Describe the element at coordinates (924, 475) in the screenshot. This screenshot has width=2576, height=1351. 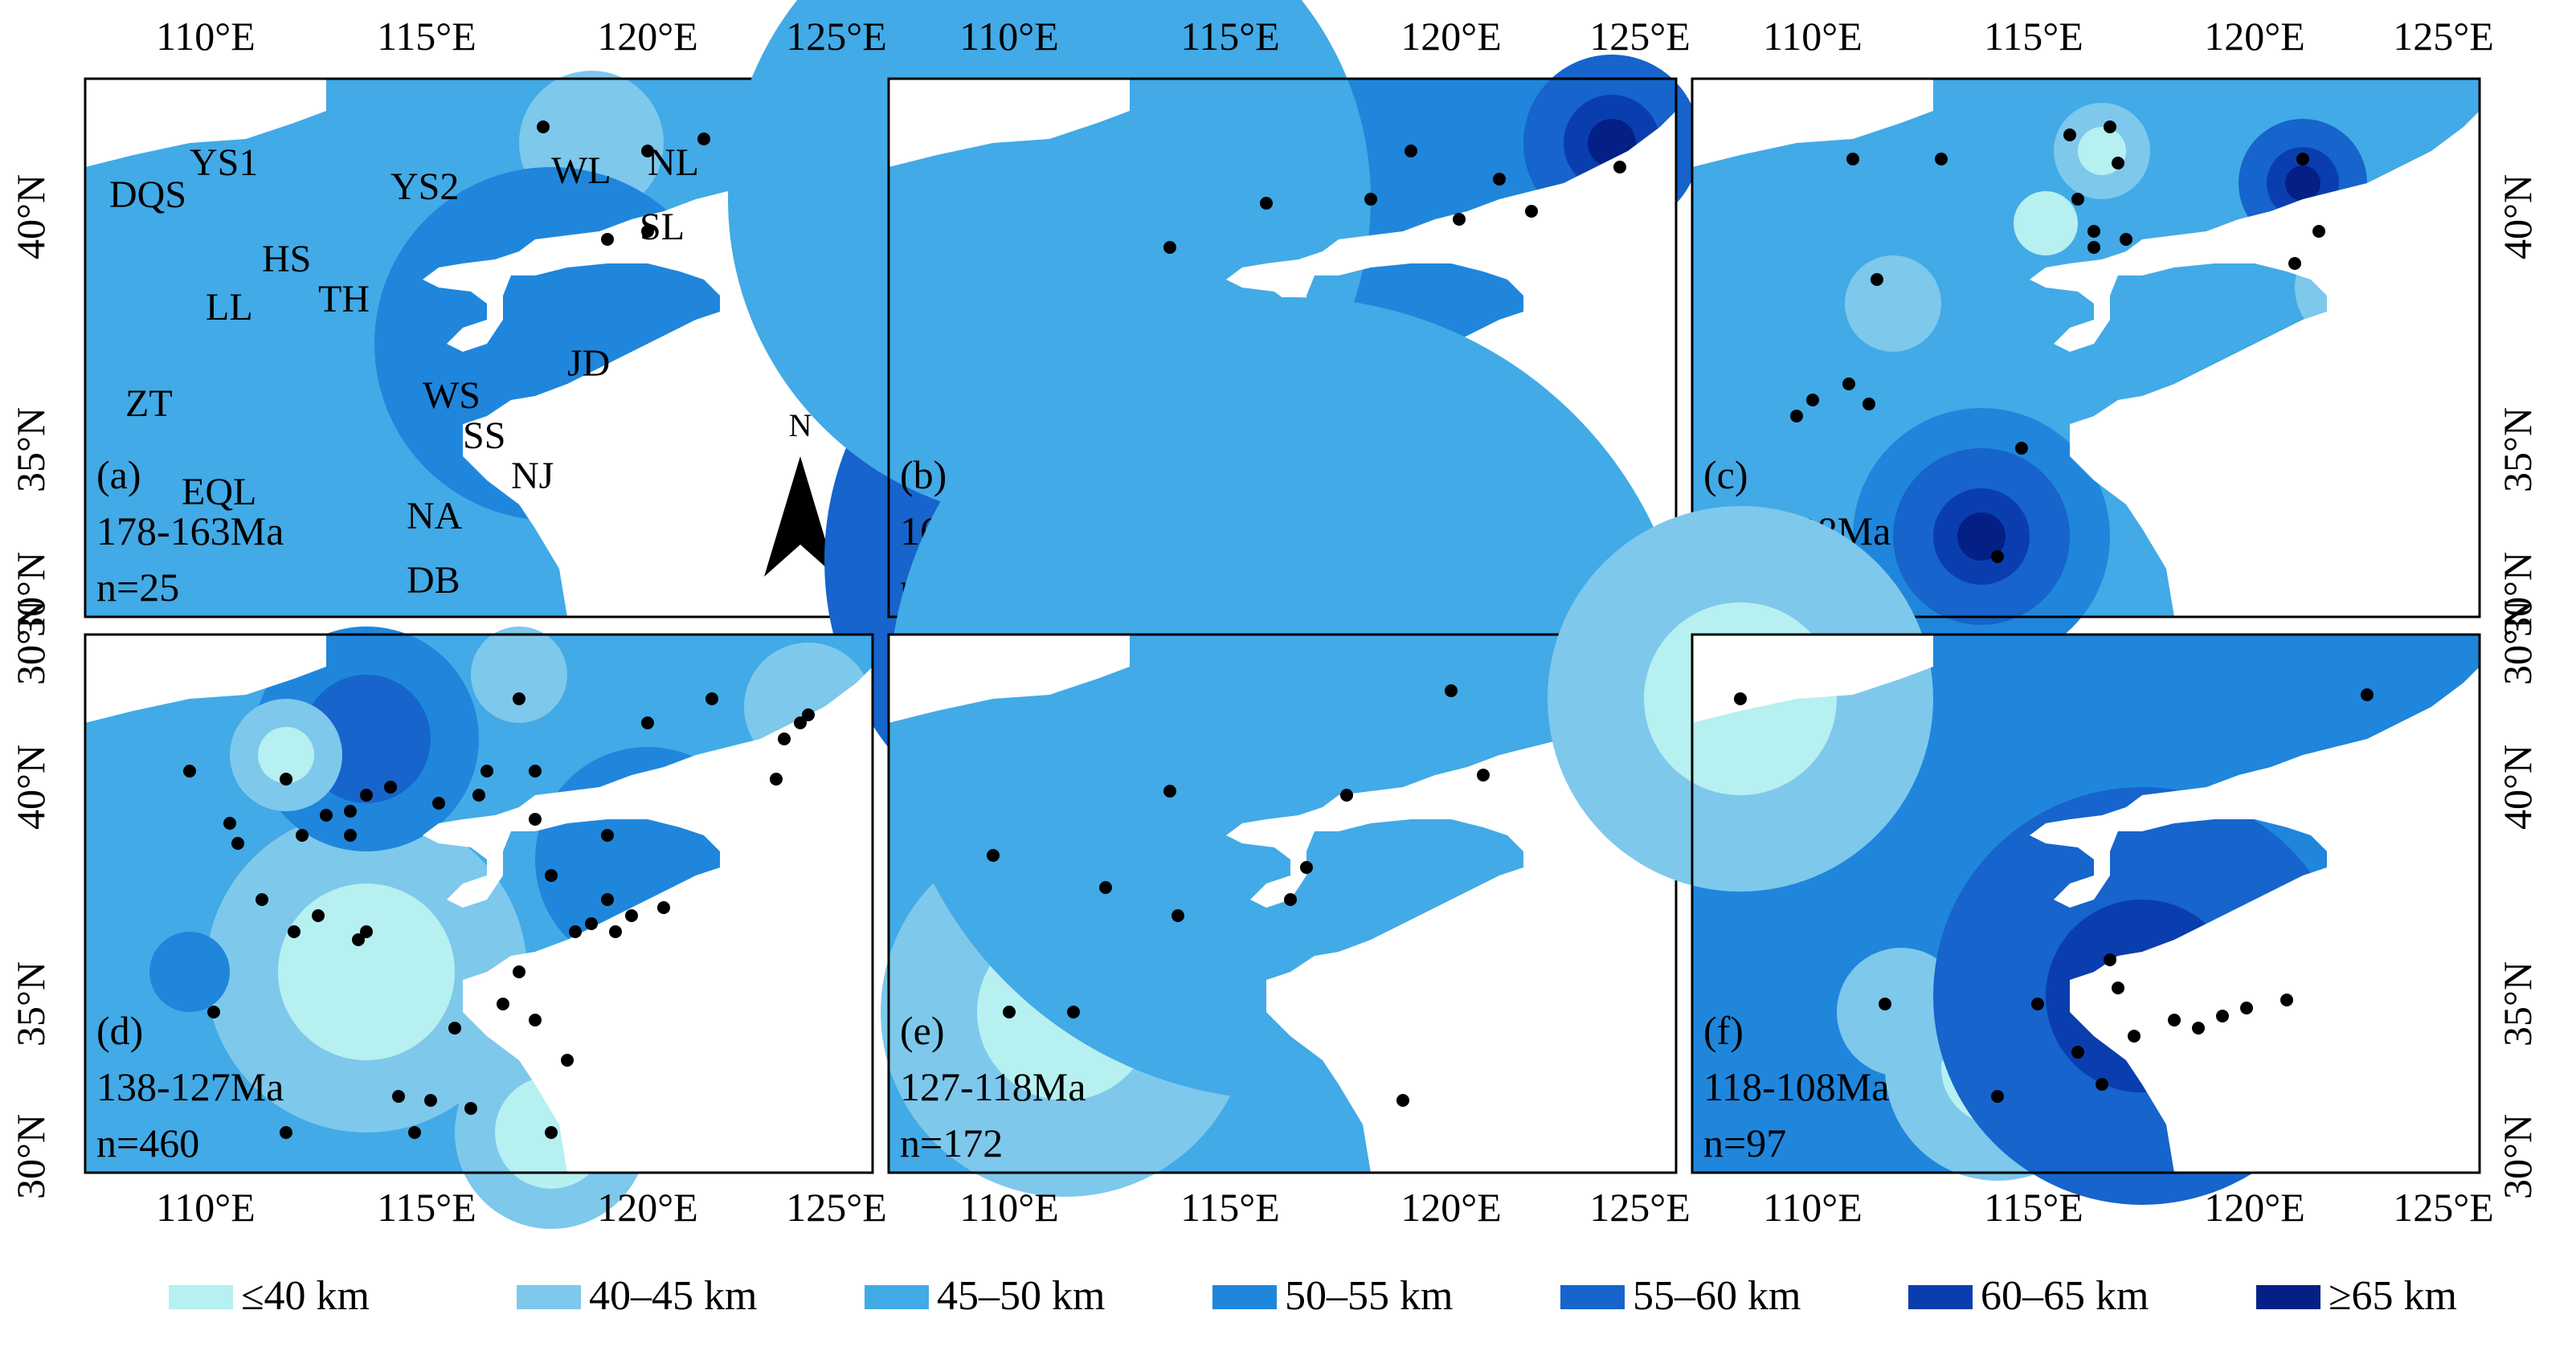
I see `panel-label: (b)` at that location.